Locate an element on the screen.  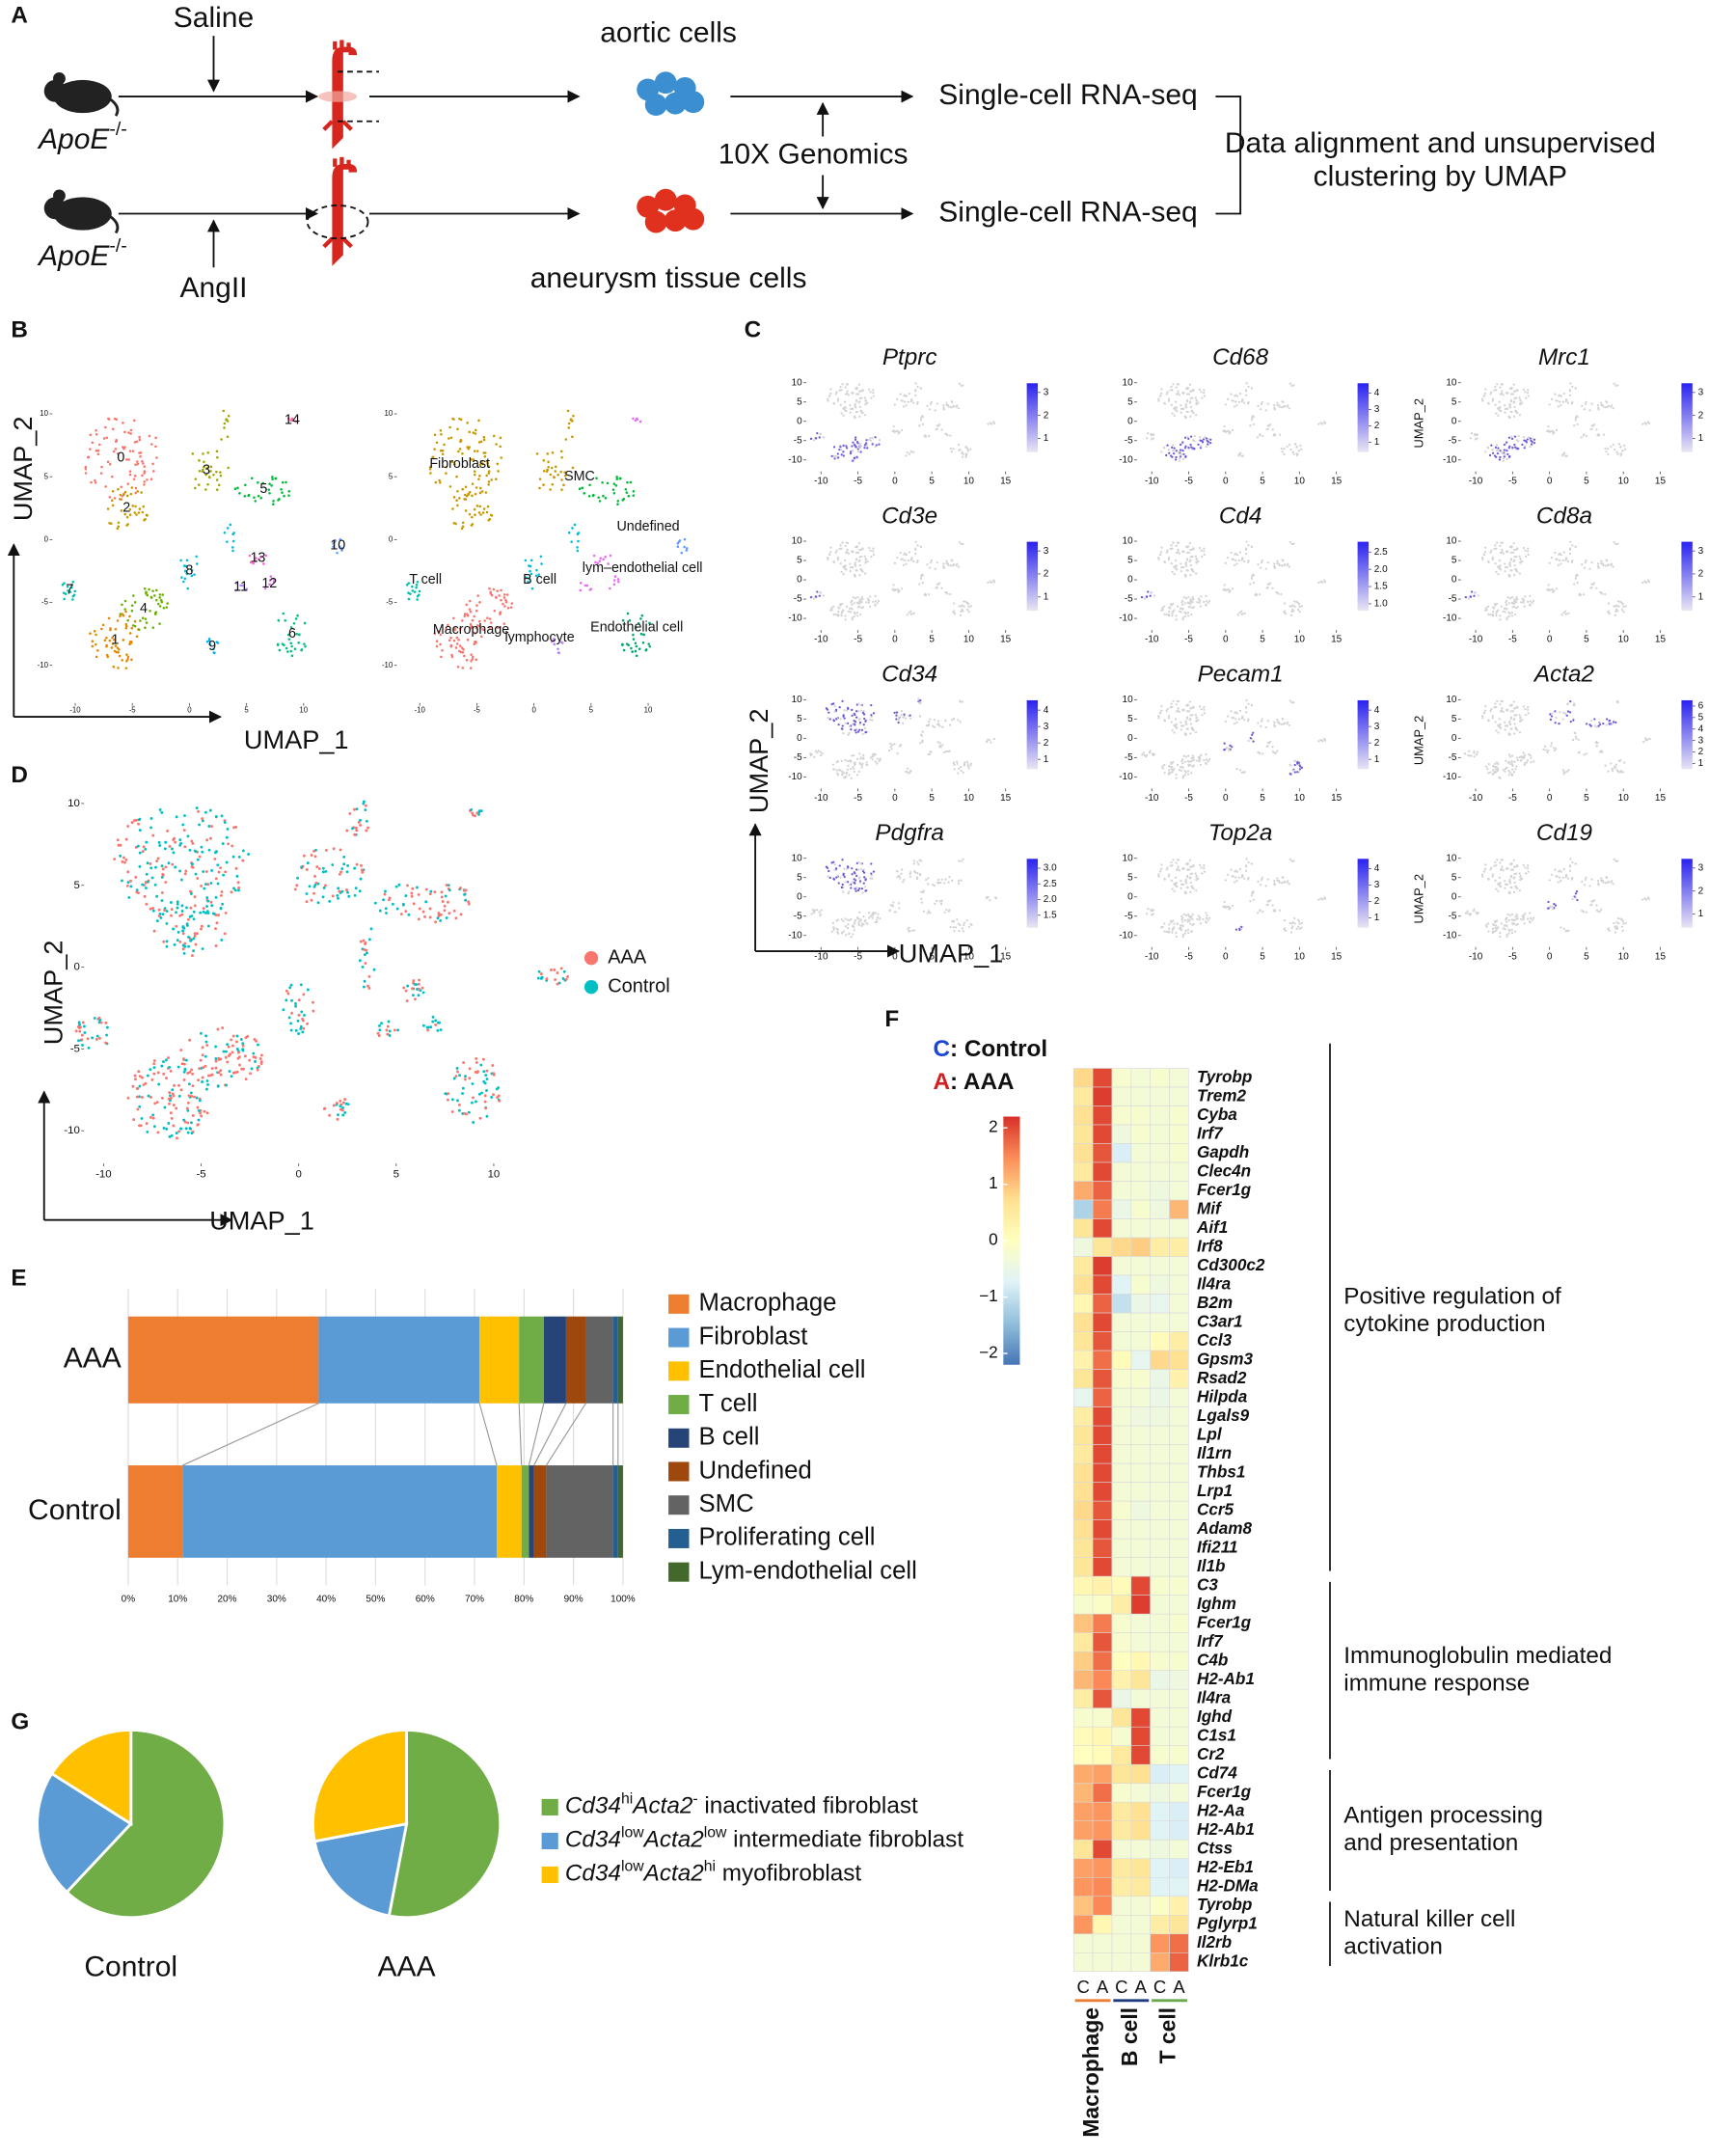
mouse-head is located at coordinates (55, 208).